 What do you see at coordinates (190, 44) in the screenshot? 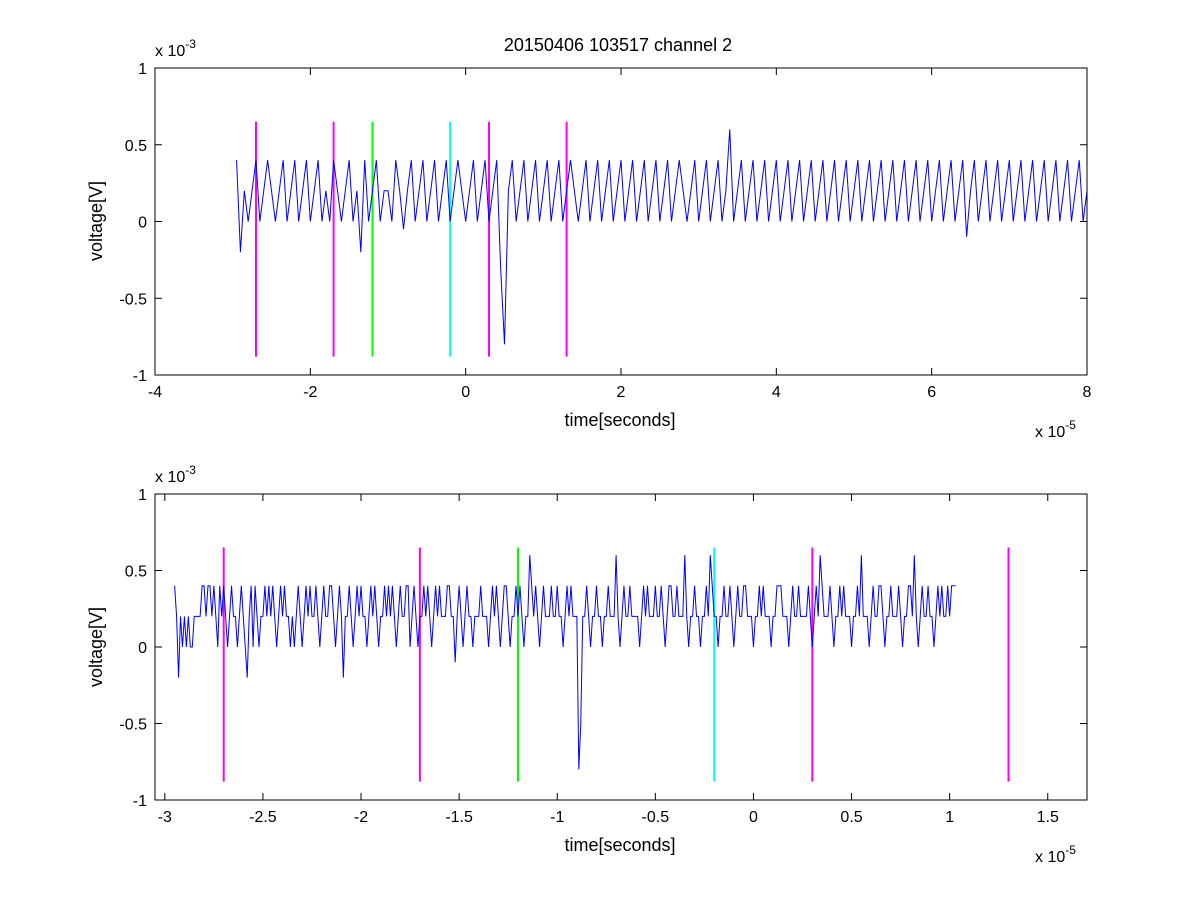
I see `y-exponent-power-top: -3` at bounding box center [190, 44].